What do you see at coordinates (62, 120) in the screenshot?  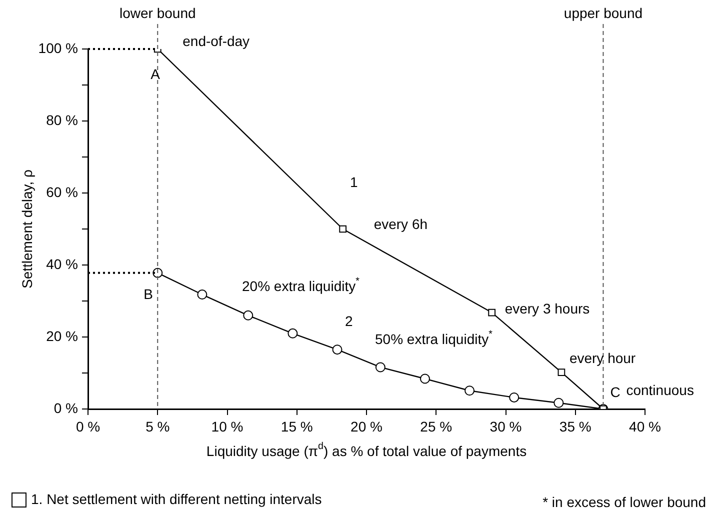 I see `y-tick-label: 80 %` at bounding box center [62, 120].